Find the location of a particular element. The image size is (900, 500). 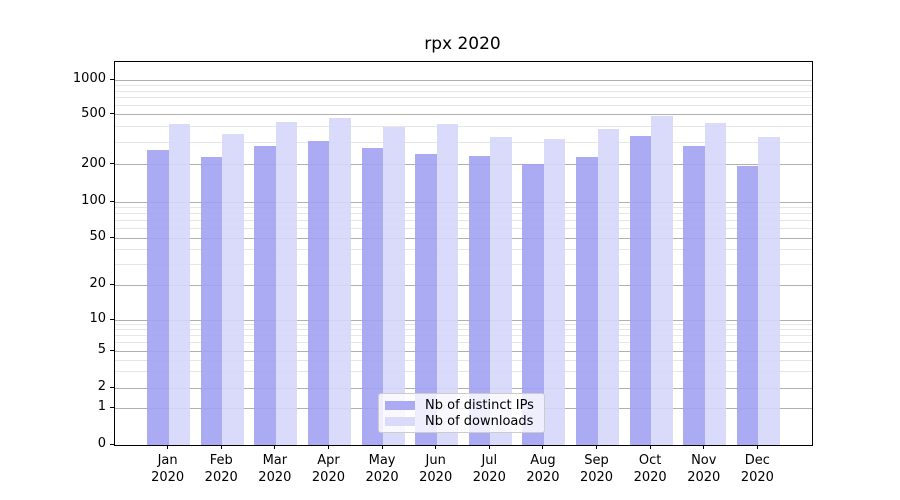

x-tick-label: Jul 2020 is located at coordinates (489, 469).